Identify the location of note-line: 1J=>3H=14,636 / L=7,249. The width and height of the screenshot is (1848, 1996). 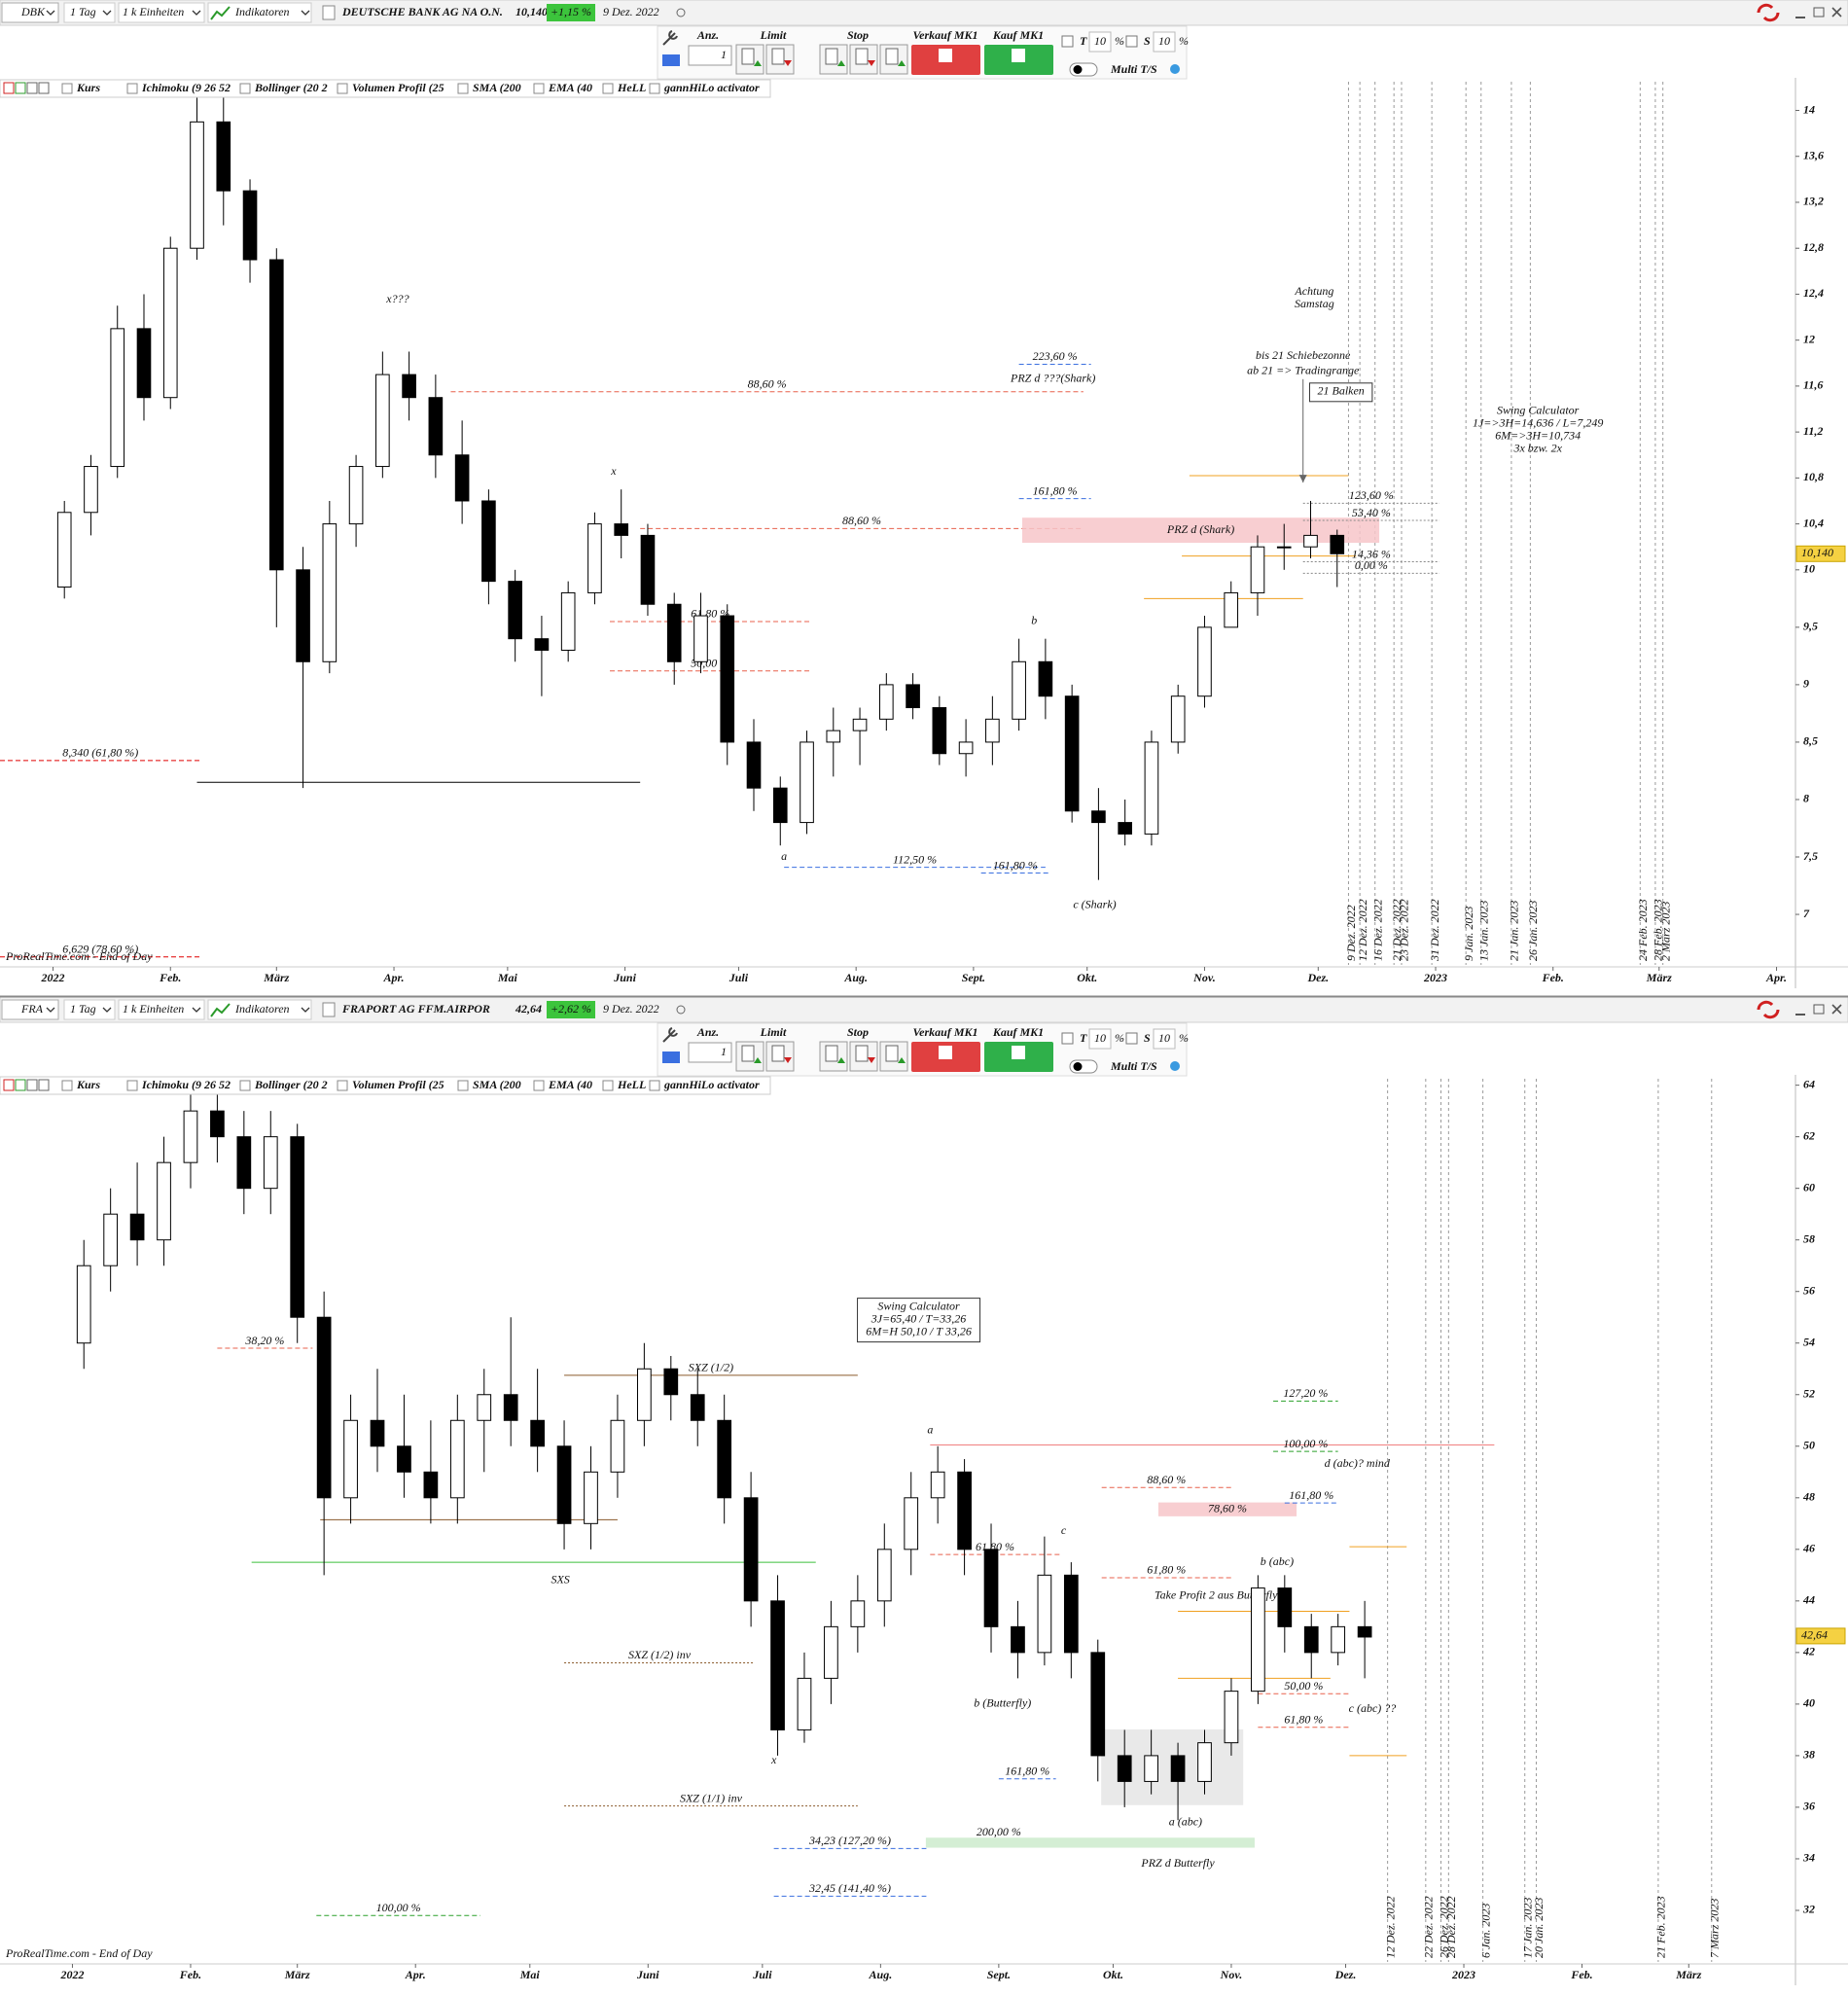
(1538, 423).